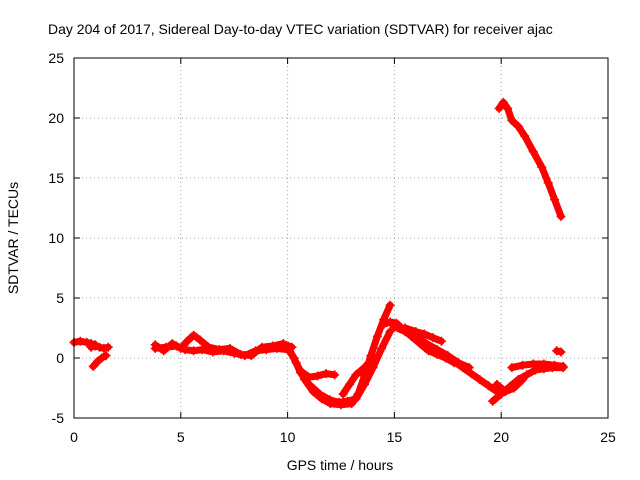  I want to click on data-series-segment-early-b, so click(99, 347).